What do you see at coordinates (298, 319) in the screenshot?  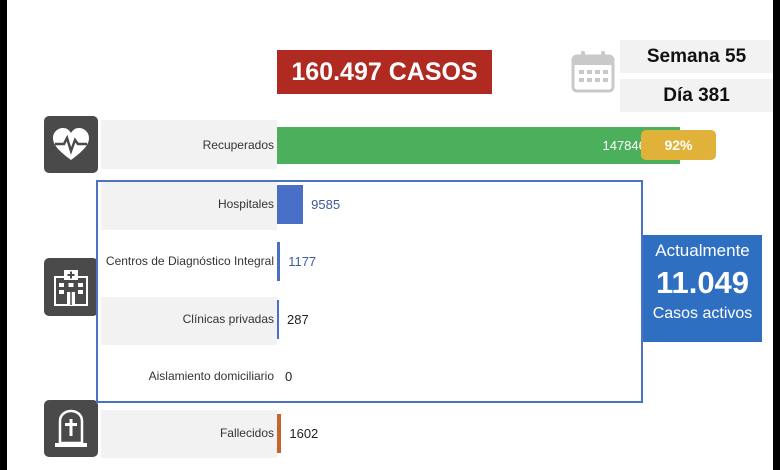 I see `value-label-clinicas: 287` at bounding box center [298, 319].